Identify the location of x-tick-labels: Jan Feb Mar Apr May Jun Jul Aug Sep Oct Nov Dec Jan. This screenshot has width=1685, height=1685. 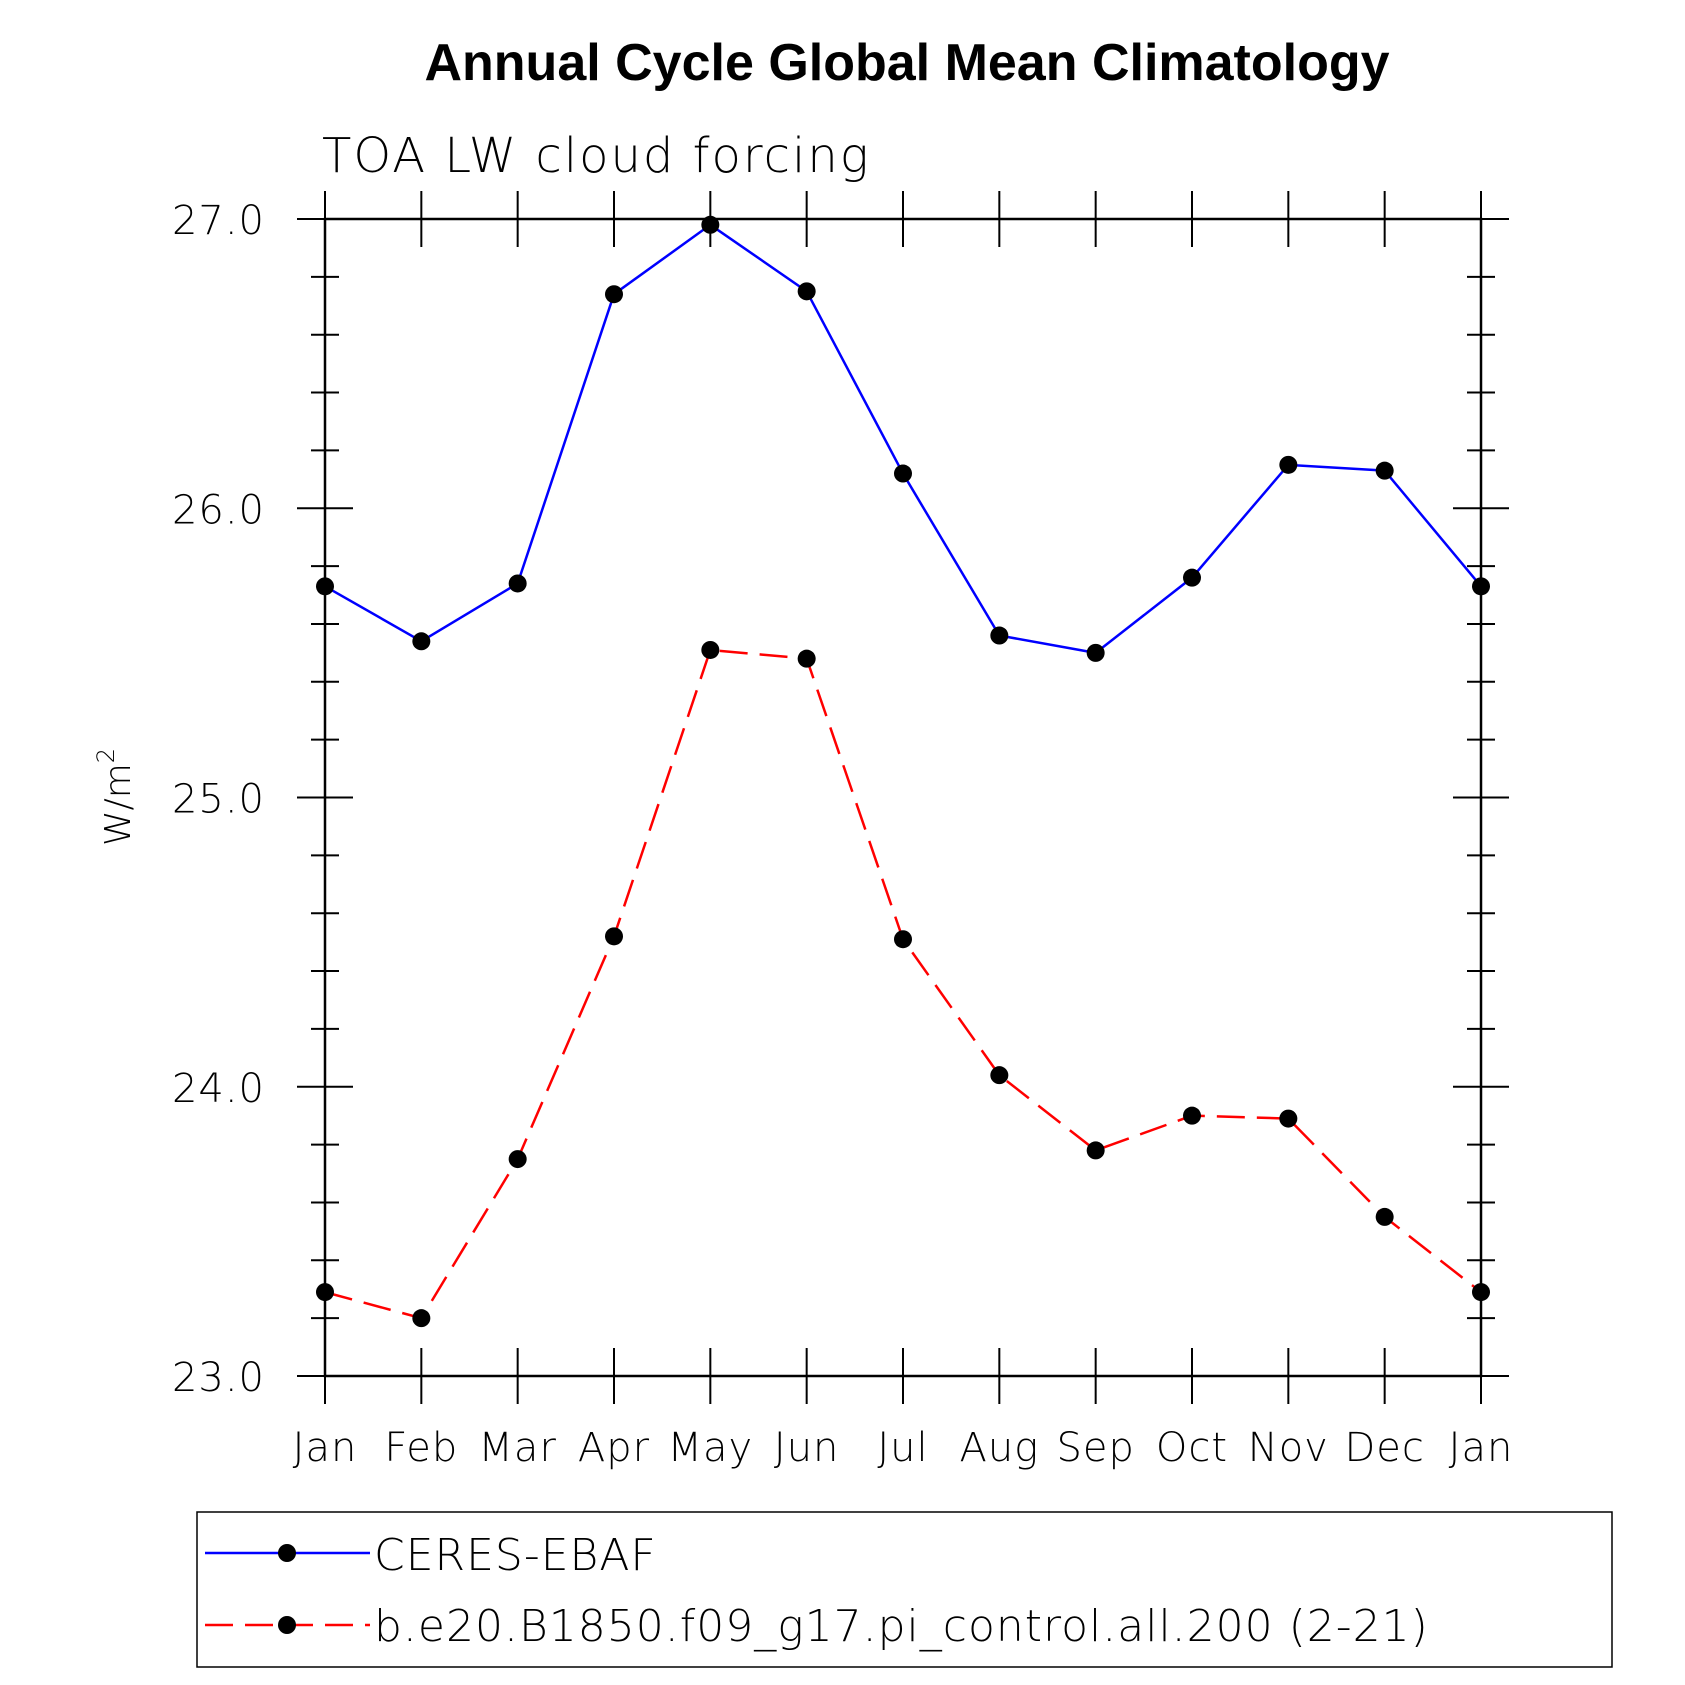
(903, 1448).